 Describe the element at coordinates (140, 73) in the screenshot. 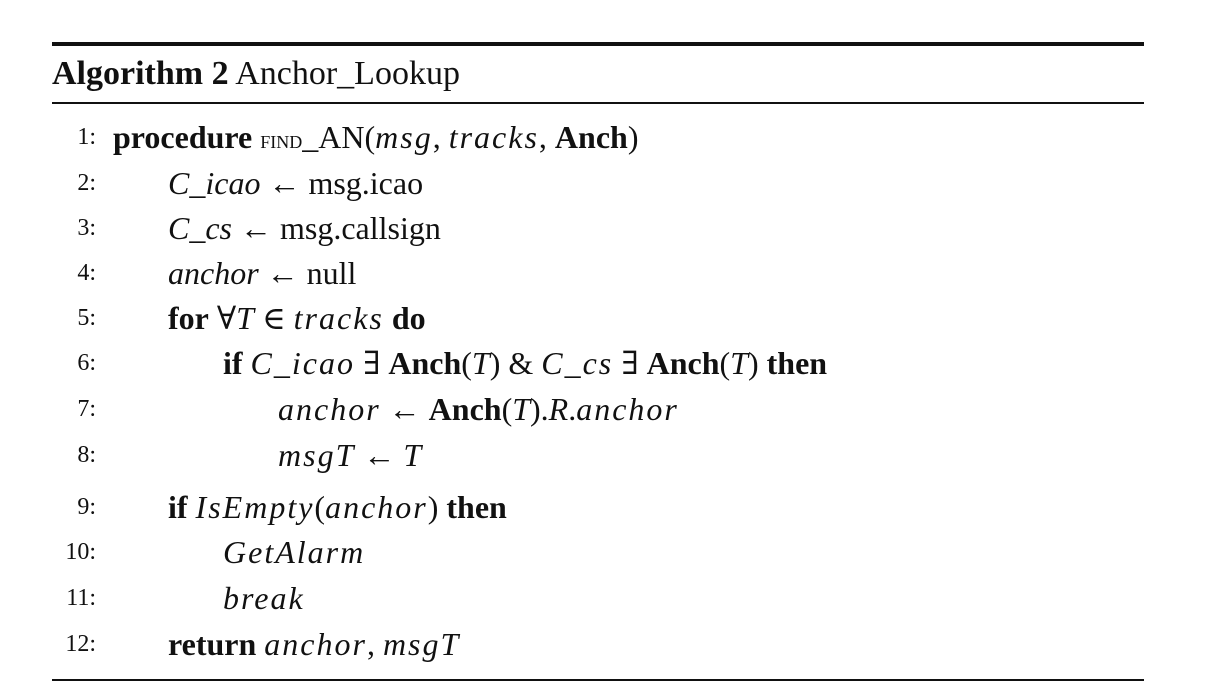

I see `algorithm-label: Algorithm 2` at that location.